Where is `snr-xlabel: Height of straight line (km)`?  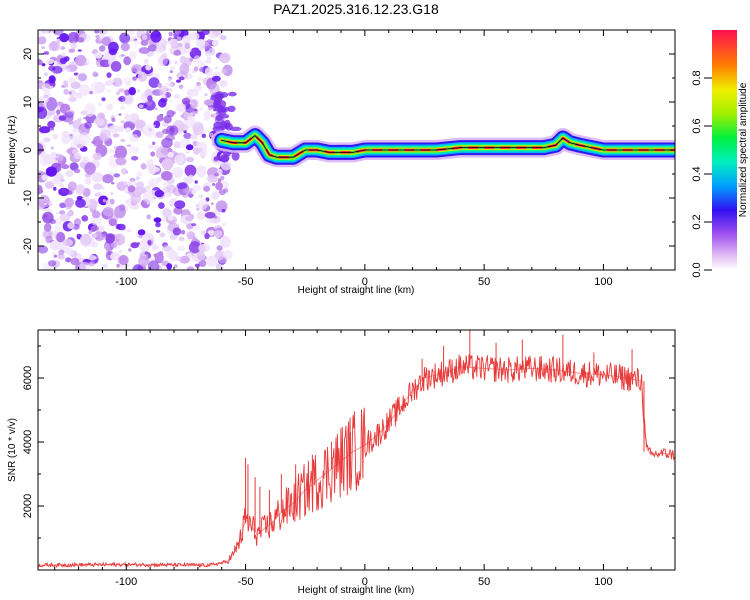 snr-xlabel: Height of straight line (km) is located at coordinates (356, 590).